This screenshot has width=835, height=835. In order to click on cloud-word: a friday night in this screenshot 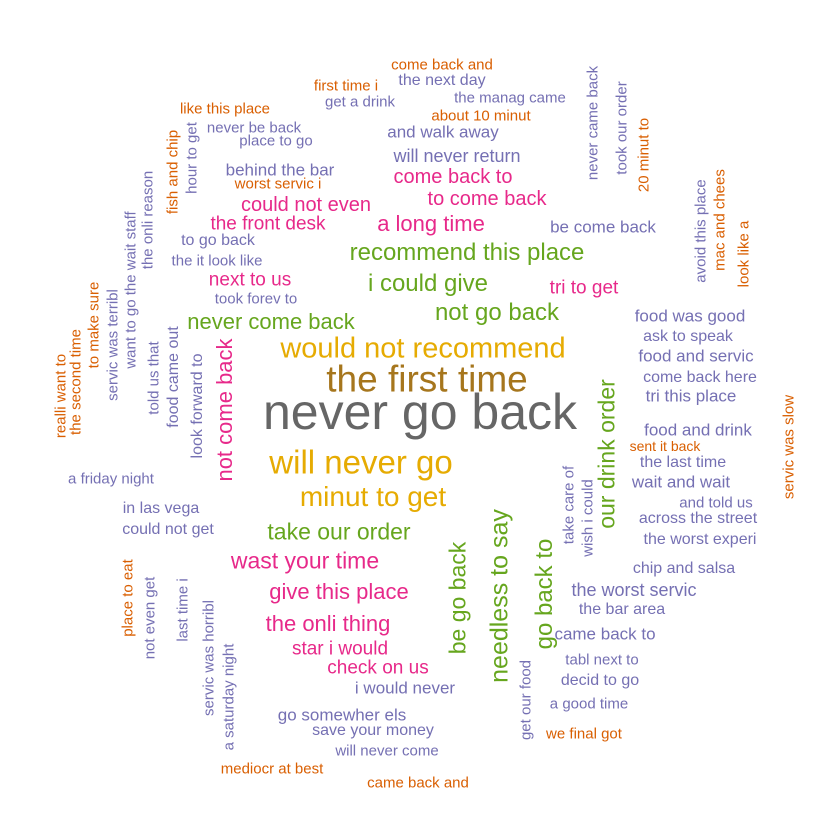, I will do `click(111, 479)`.